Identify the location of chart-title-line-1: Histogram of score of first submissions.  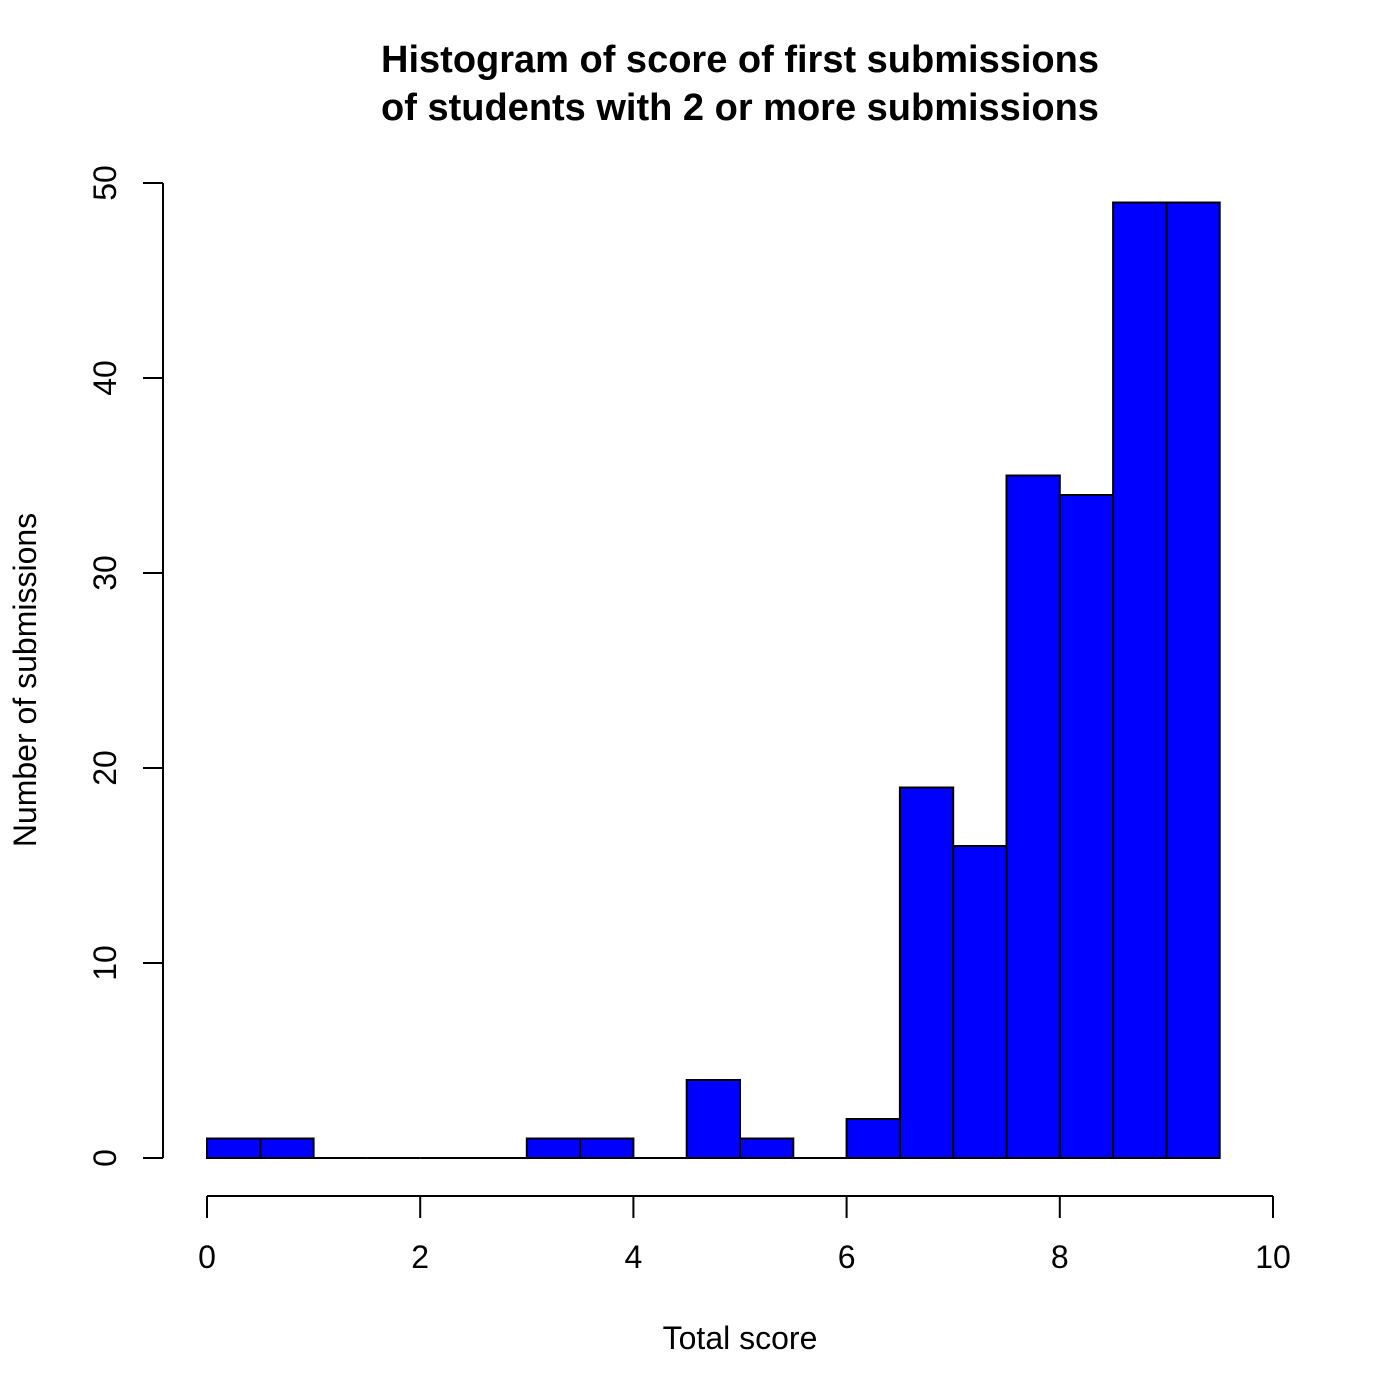
(740, 60).